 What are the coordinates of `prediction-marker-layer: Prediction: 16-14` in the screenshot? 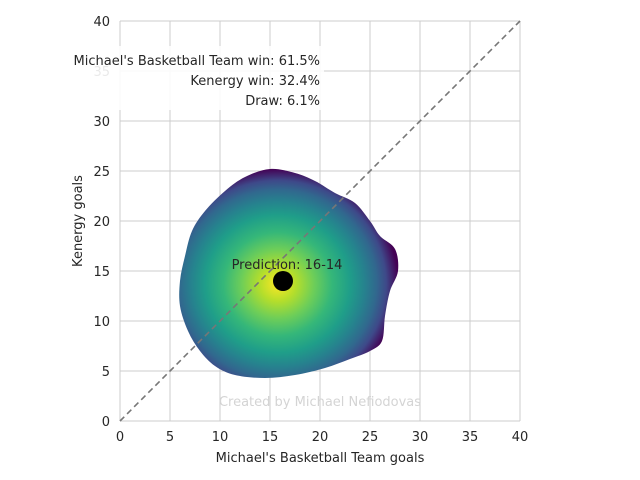 It's located at (287, 274).